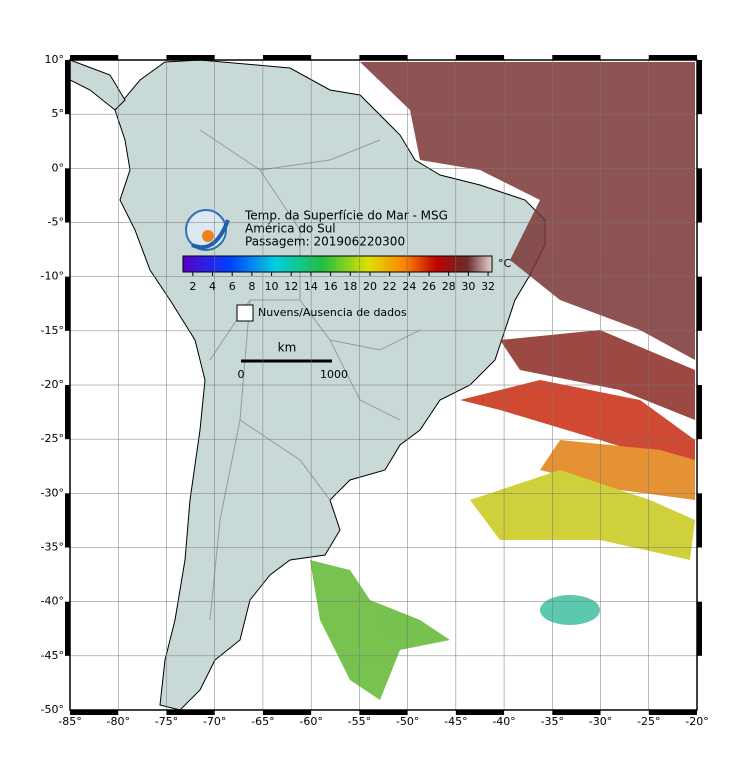 The height and width of the screenshot is (781, 741). I want to click on y-tick-label: -20°, so click(52, 384).